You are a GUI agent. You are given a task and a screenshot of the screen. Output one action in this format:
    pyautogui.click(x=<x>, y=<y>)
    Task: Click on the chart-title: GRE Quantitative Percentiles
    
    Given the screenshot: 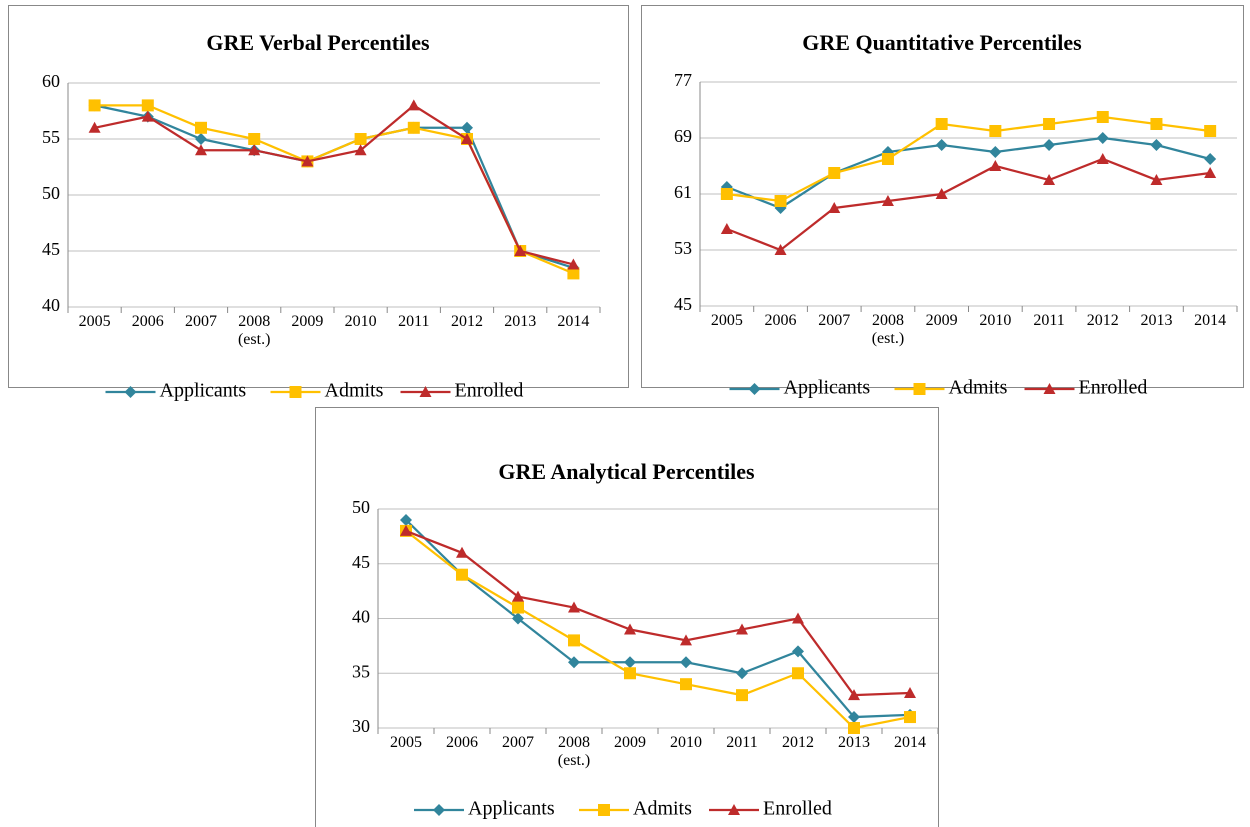 What is the action you would take?
    pyautogui.click(x=942, y=42)
    